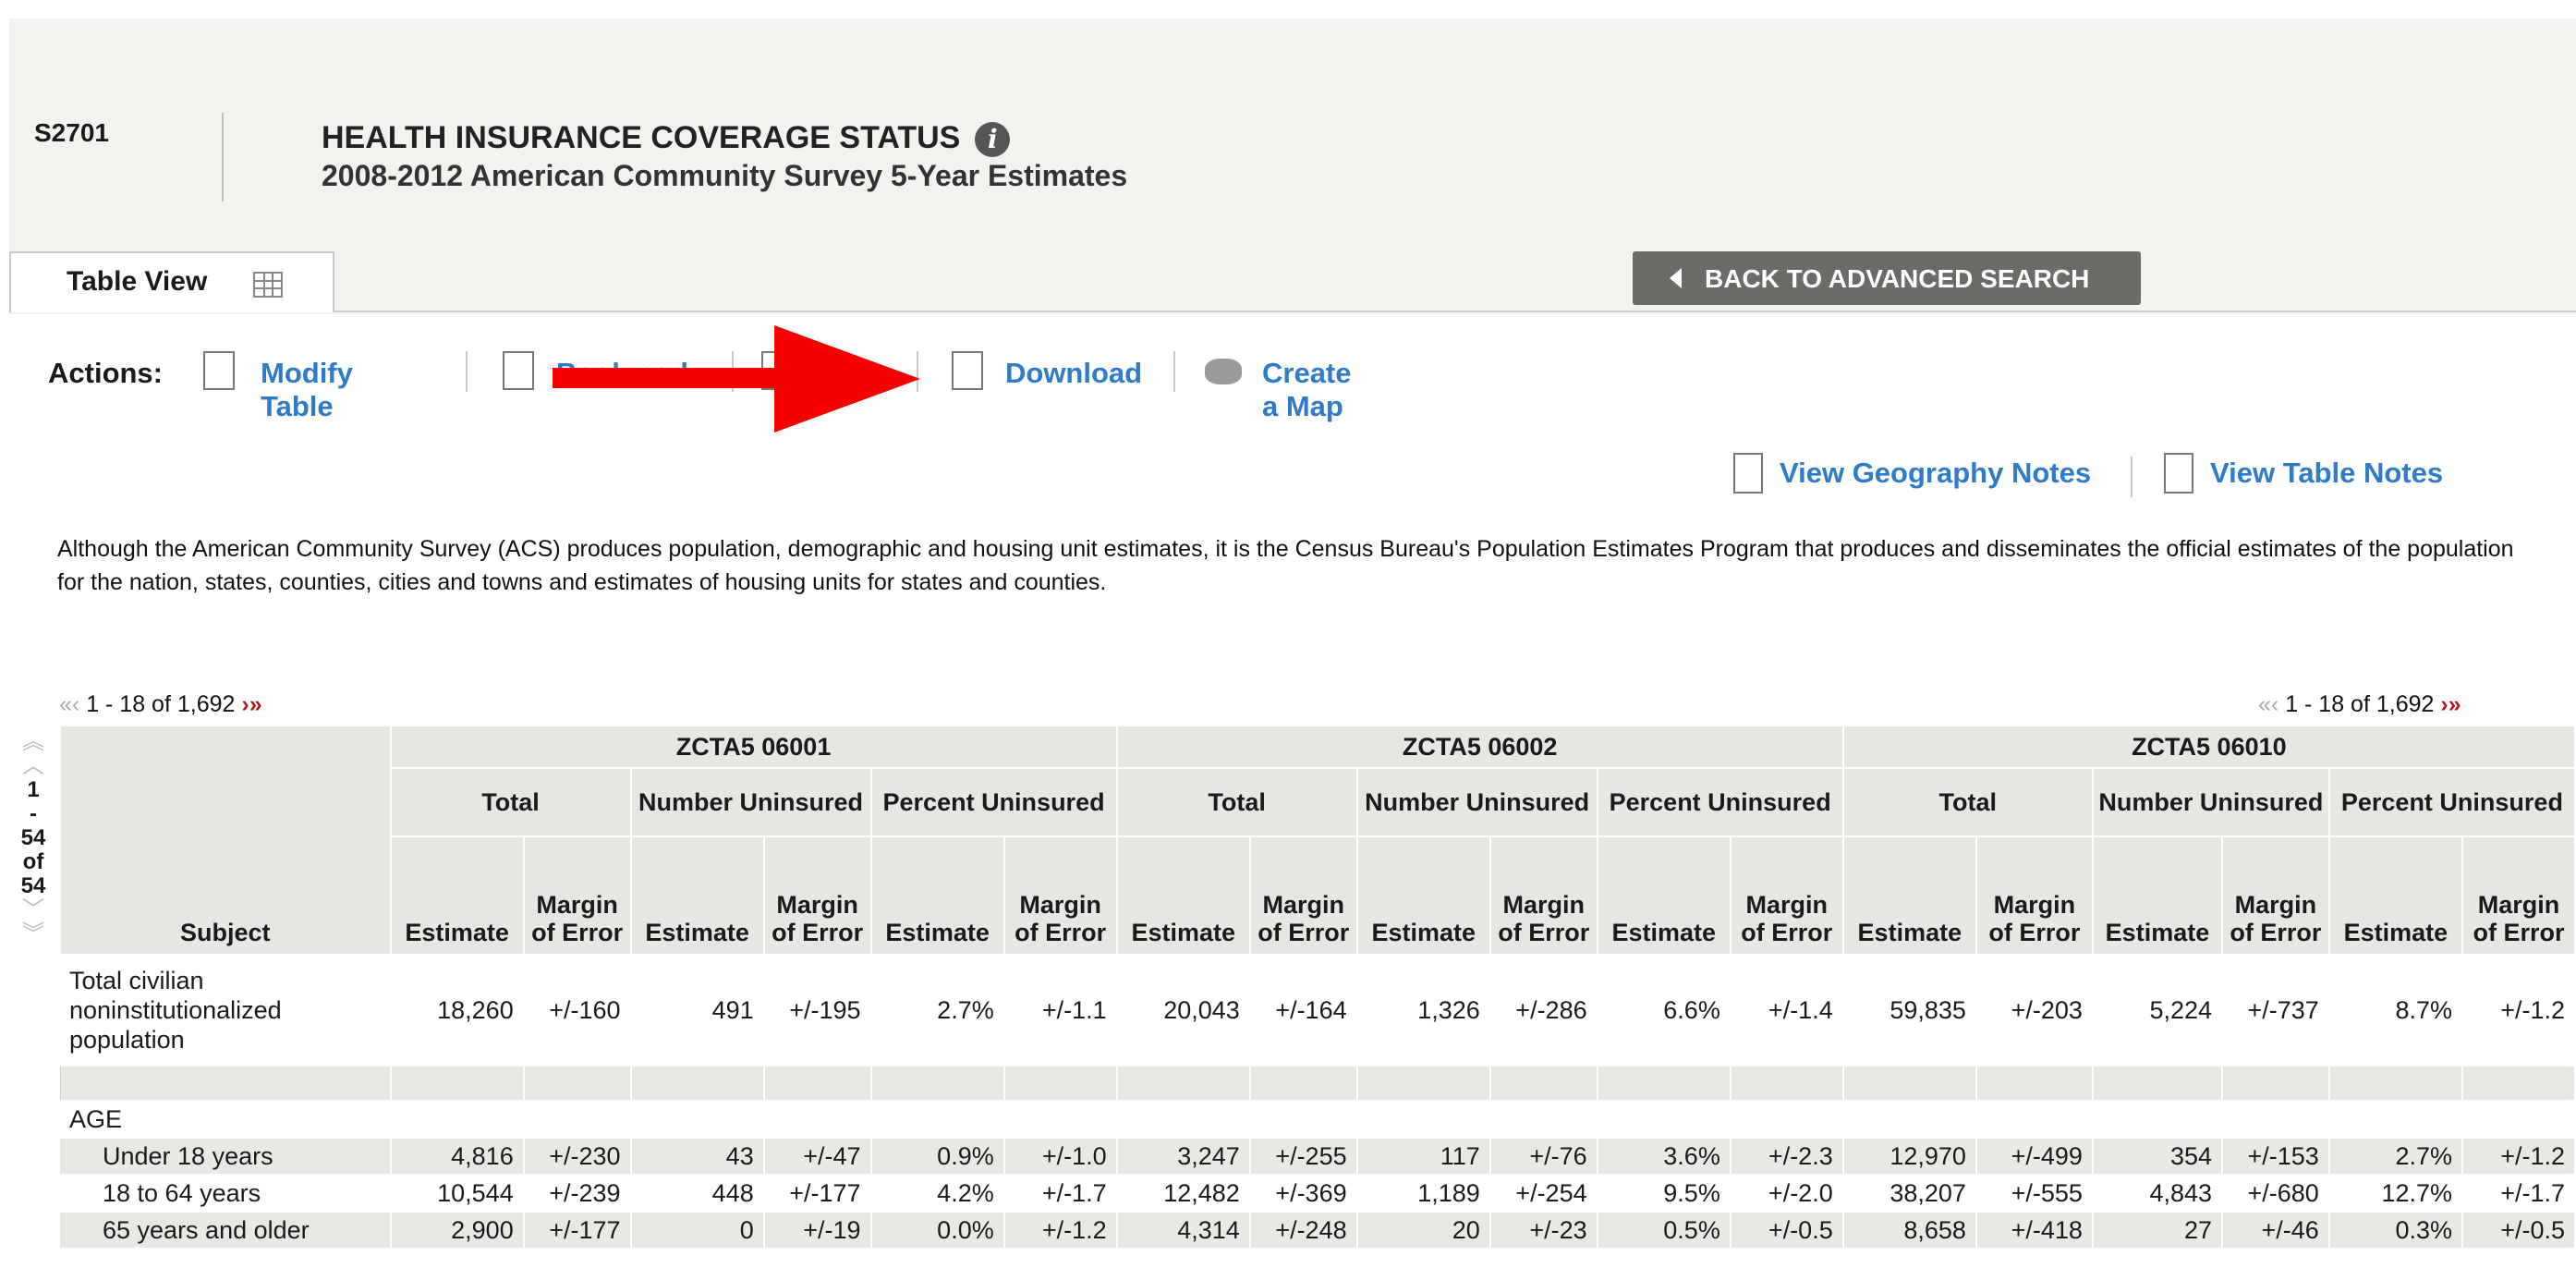  I want to click on zcta-header: ZCTA5 06001, so click(753, 747).